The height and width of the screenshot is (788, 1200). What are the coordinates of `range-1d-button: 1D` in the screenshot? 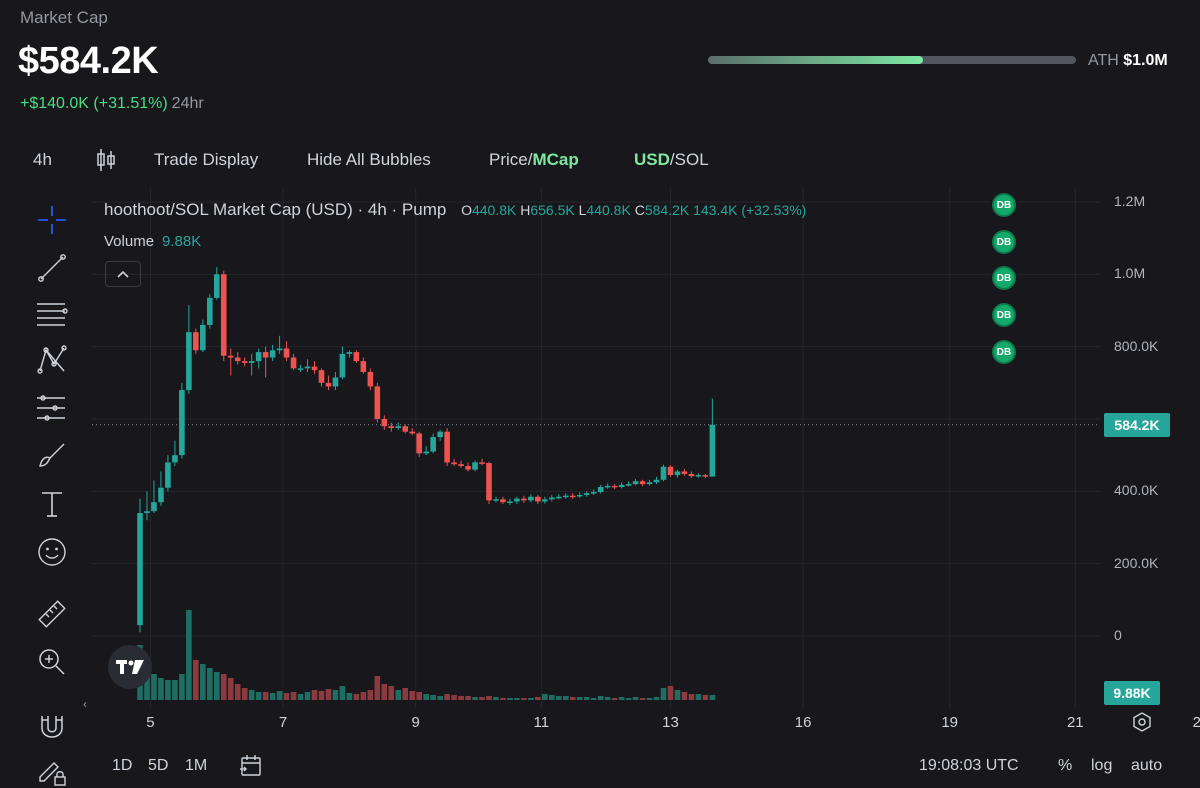 It's located at (122, 765).